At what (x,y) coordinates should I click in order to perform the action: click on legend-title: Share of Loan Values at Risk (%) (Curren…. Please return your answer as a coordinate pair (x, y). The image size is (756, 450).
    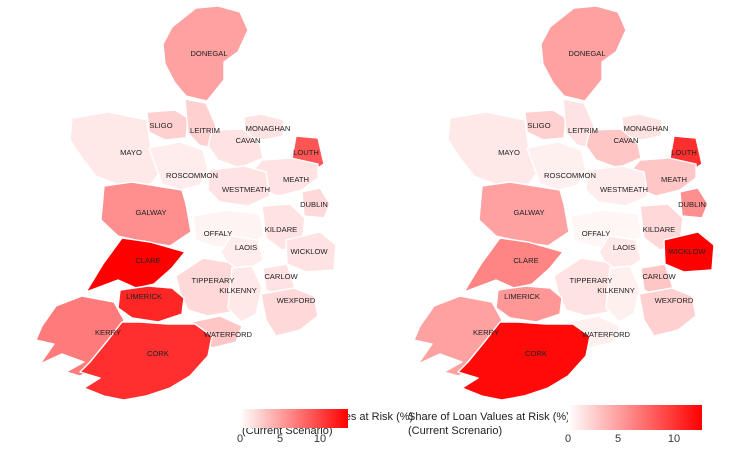
    Looking at the image, I should click on (489, 424).